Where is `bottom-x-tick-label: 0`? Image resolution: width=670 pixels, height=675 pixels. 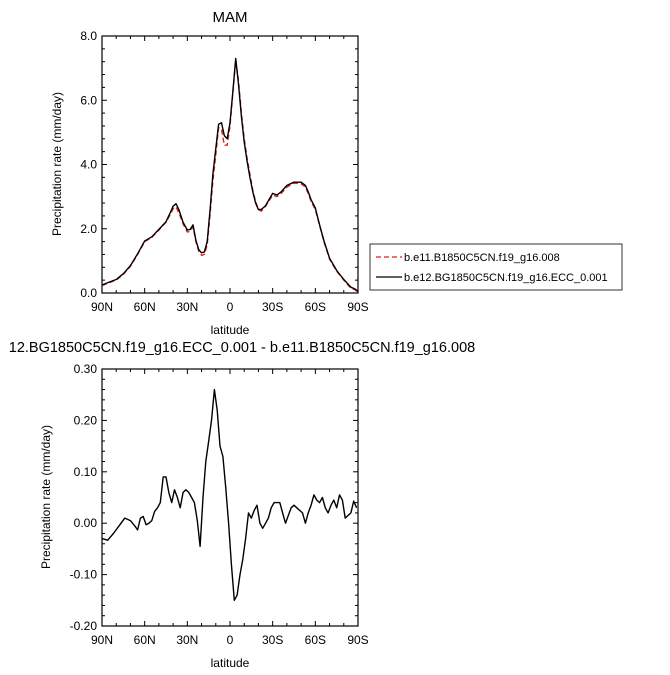 bottom-x-tick-label: 0 is located at coordinates (230, 640).